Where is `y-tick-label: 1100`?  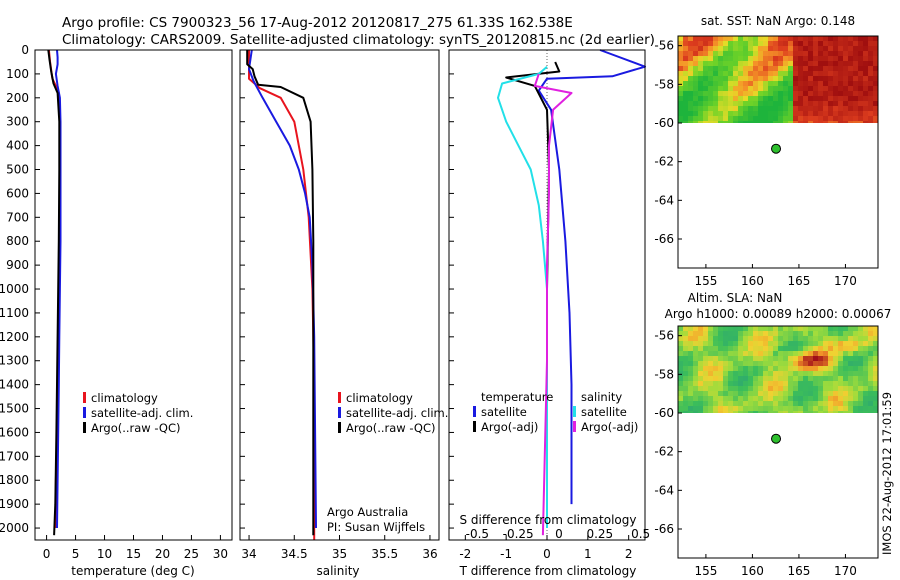 y-tick-label: 1100 is located at coordinates (14, 313).